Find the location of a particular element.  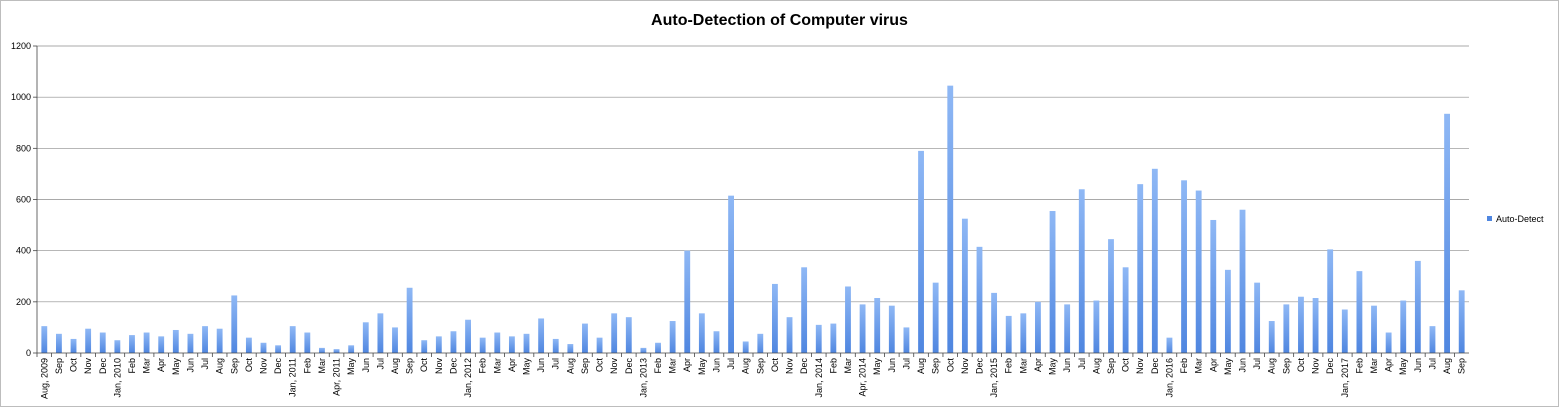

legend-swatch is located at coordinates (1489, 218).